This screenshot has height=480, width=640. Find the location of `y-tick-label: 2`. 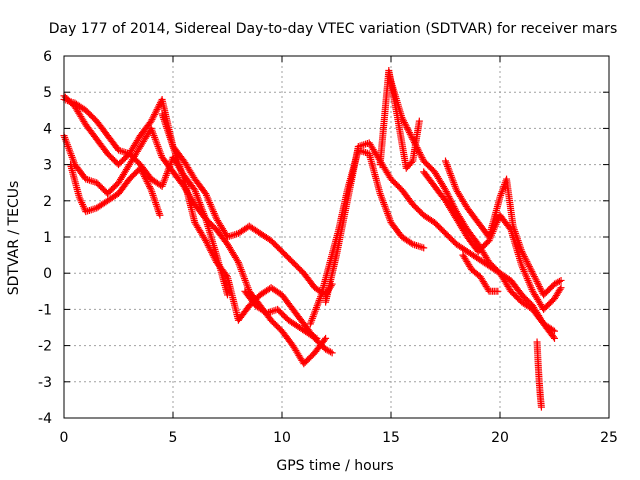

y-tick-label: 2 is located at coordinates (47, 202).